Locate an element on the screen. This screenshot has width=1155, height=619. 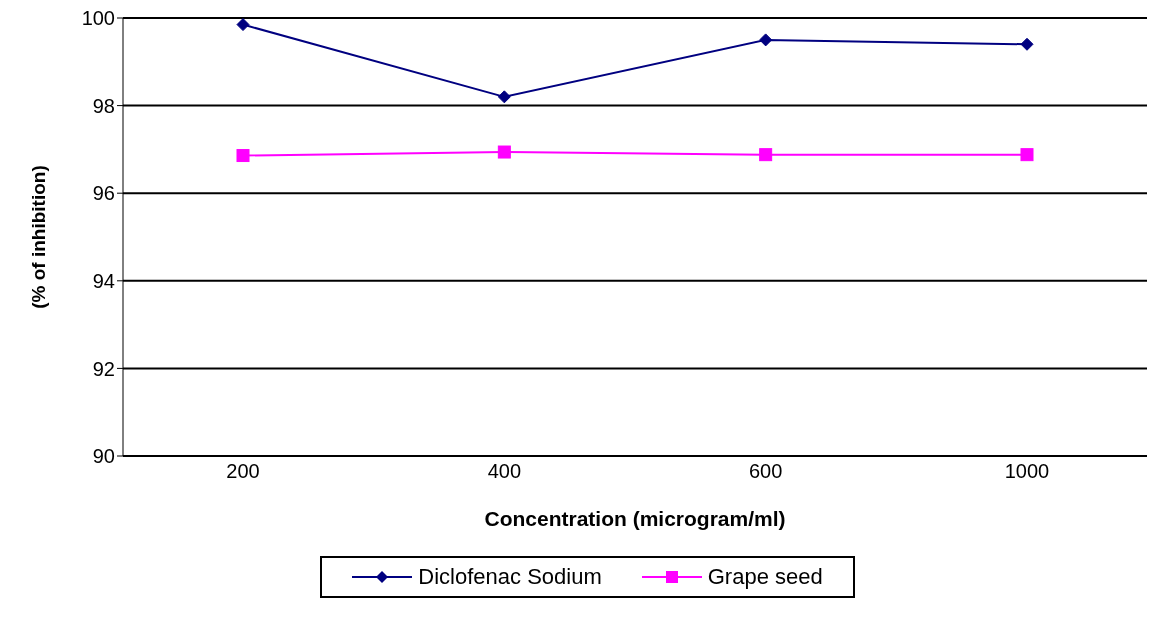
x-axis-title: Concentration (microgram/ml) is located at coordinates (635, 518).